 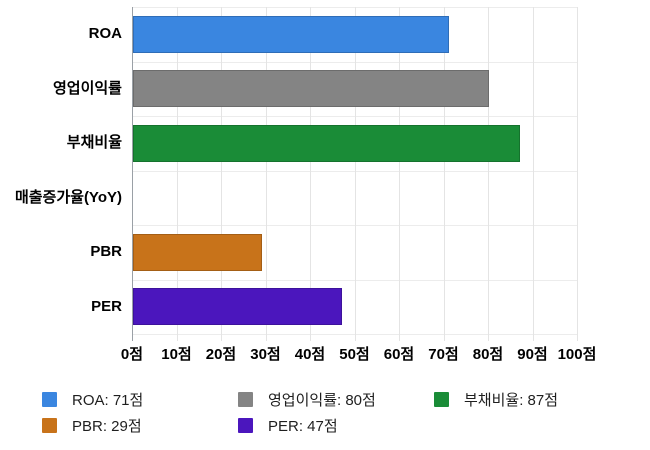 What do you see at coordinates (303, 426) in the screenshot?
I see `legend-label: PER: 47점` at bounding box center [303, 426].